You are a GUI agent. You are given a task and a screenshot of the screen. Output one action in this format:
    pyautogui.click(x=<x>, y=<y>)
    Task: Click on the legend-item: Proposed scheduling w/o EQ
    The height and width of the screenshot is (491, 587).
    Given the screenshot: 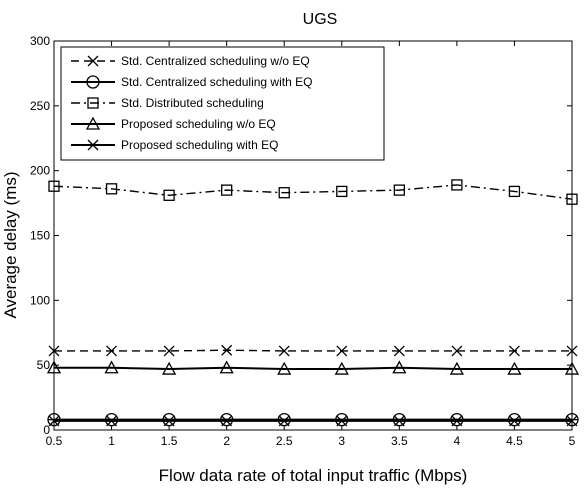 What is the action you would take?
    pyautogui.click(x=173, y=123)
    